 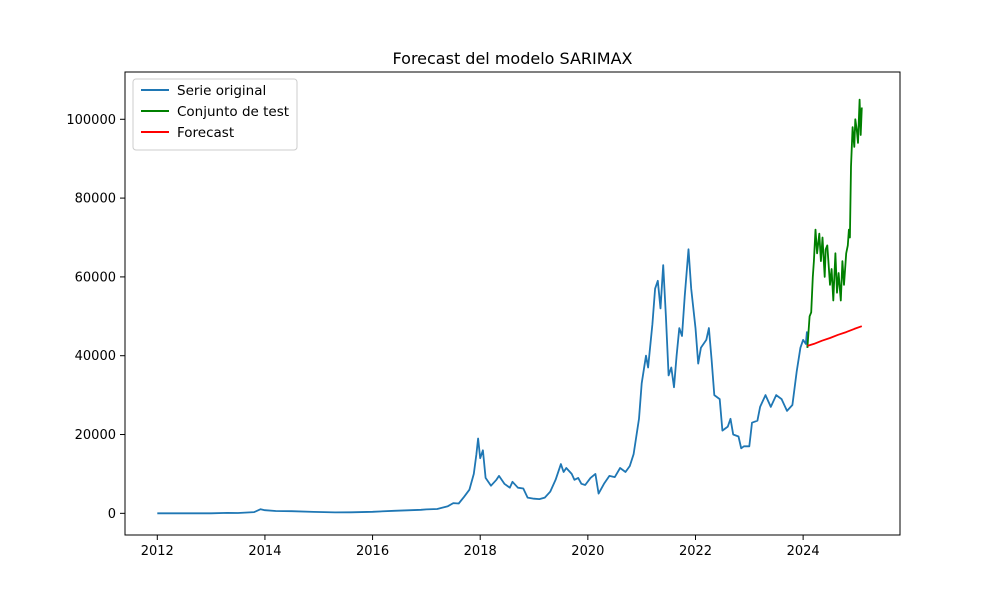 I want to click on y-axis: 0 20000 40000 60000 80000 100000, so click(x=95, y=317).